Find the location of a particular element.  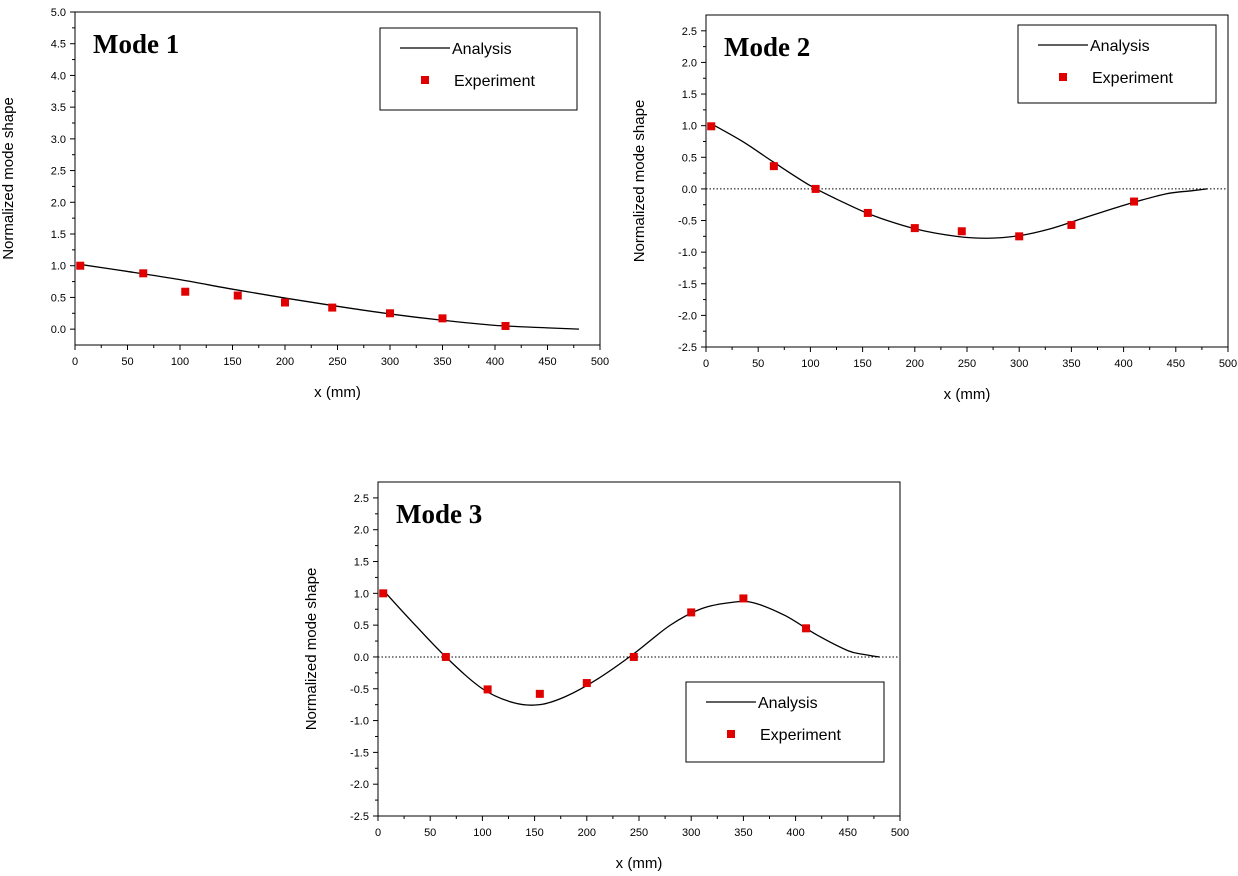

y-tick-label: 3.0 is located at coordinates (58, 140).